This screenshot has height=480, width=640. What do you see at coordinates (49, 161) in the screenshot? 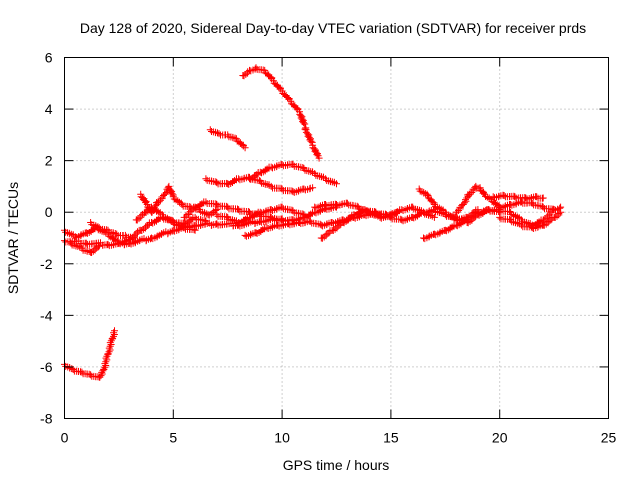
I see `y-tick-label: 2` at bounding box center [49, 161].